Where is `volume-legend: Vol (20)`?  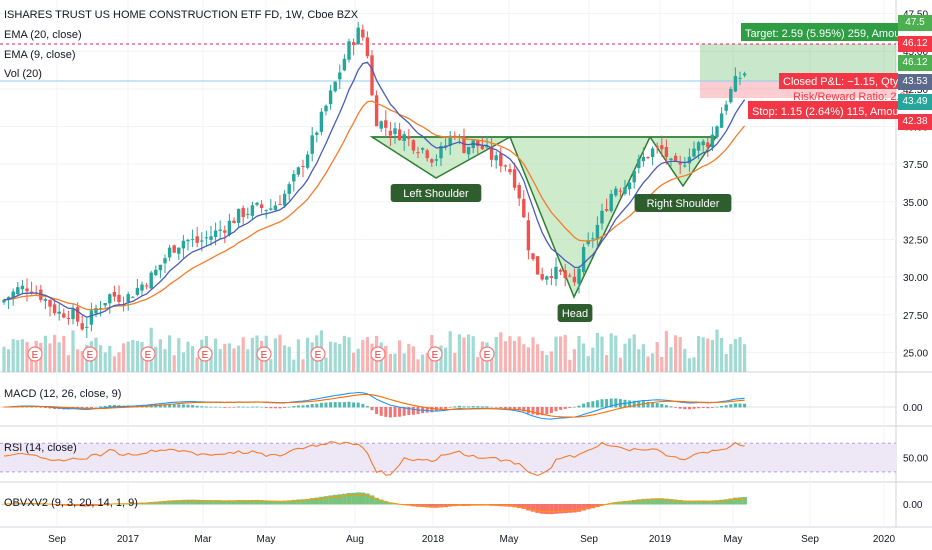 volume-legend: Vol (20) is located at coordinates (23, 74).